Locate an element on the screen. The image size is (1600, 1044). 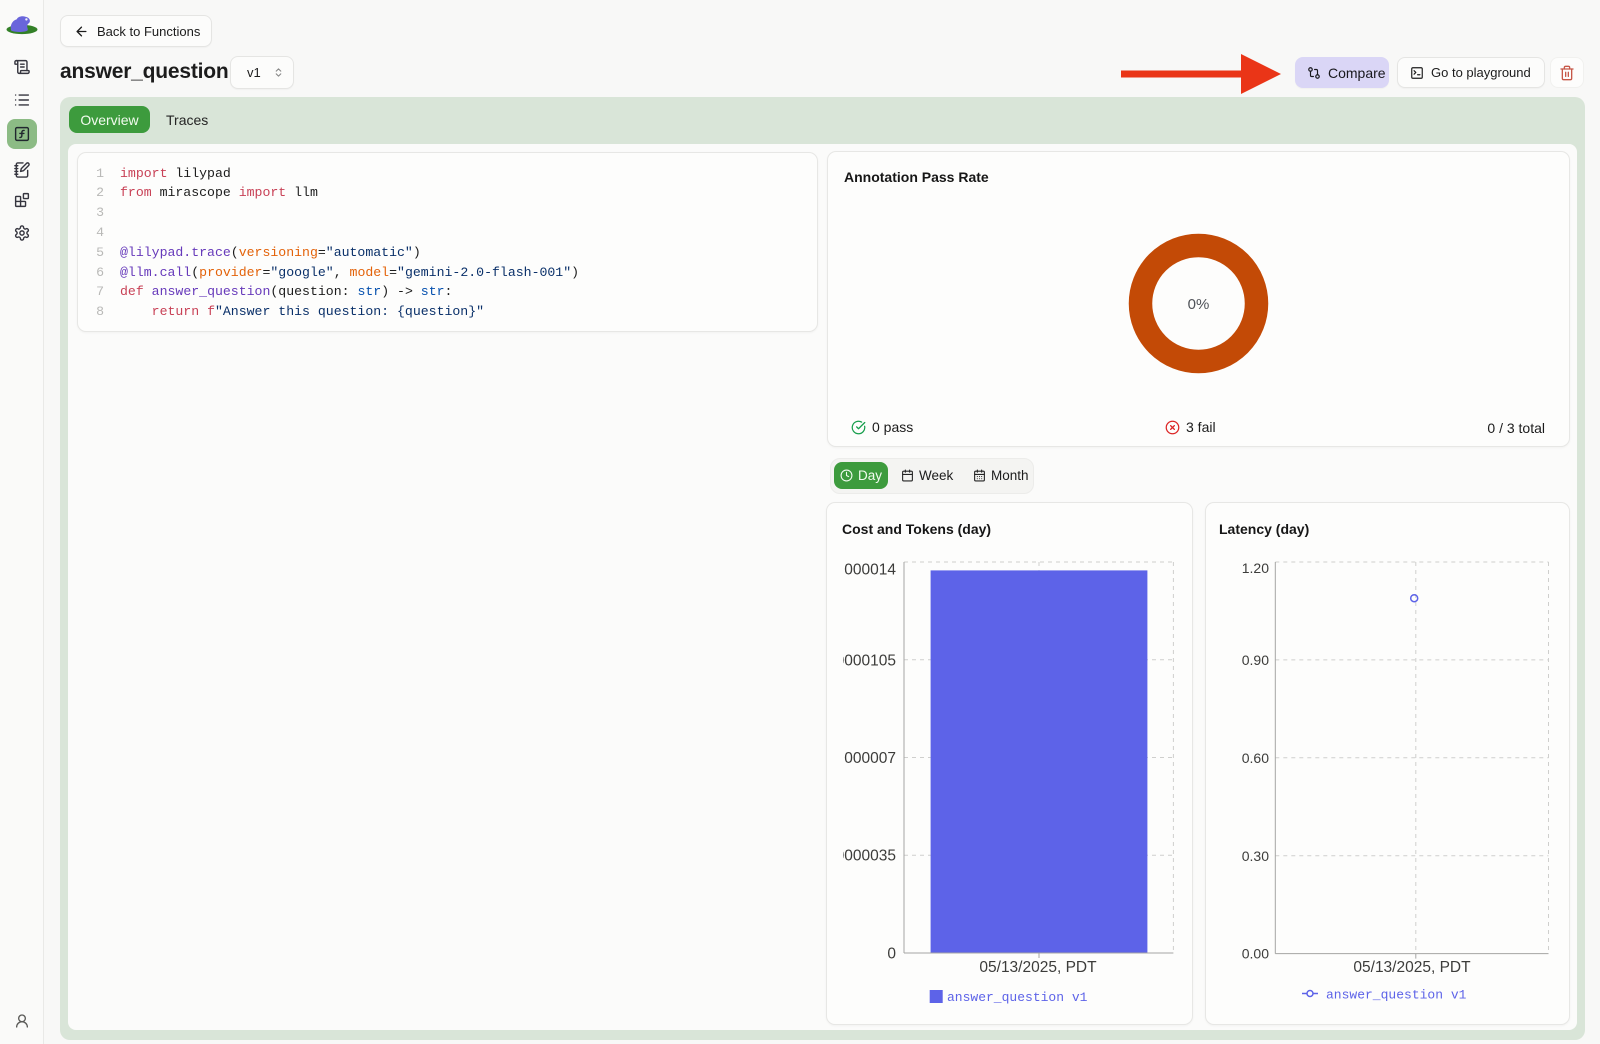
svg-text: 0.0000105 is located at coordinates (861, 661).